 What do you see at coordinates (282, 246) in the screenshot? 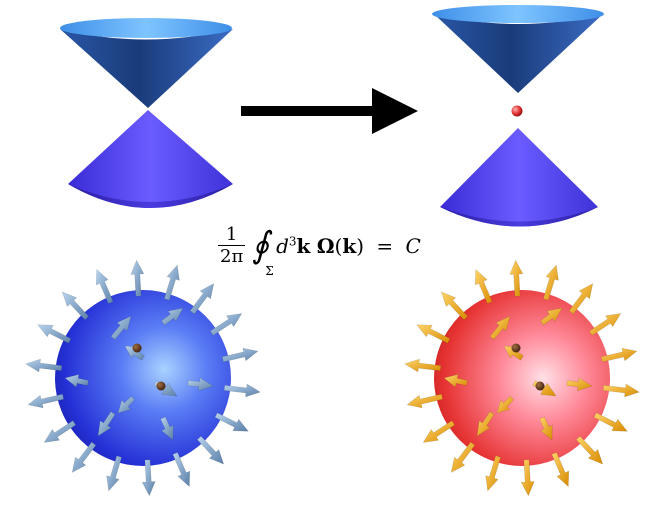
I see `differential-d: d` at bounding box center [282, 246].